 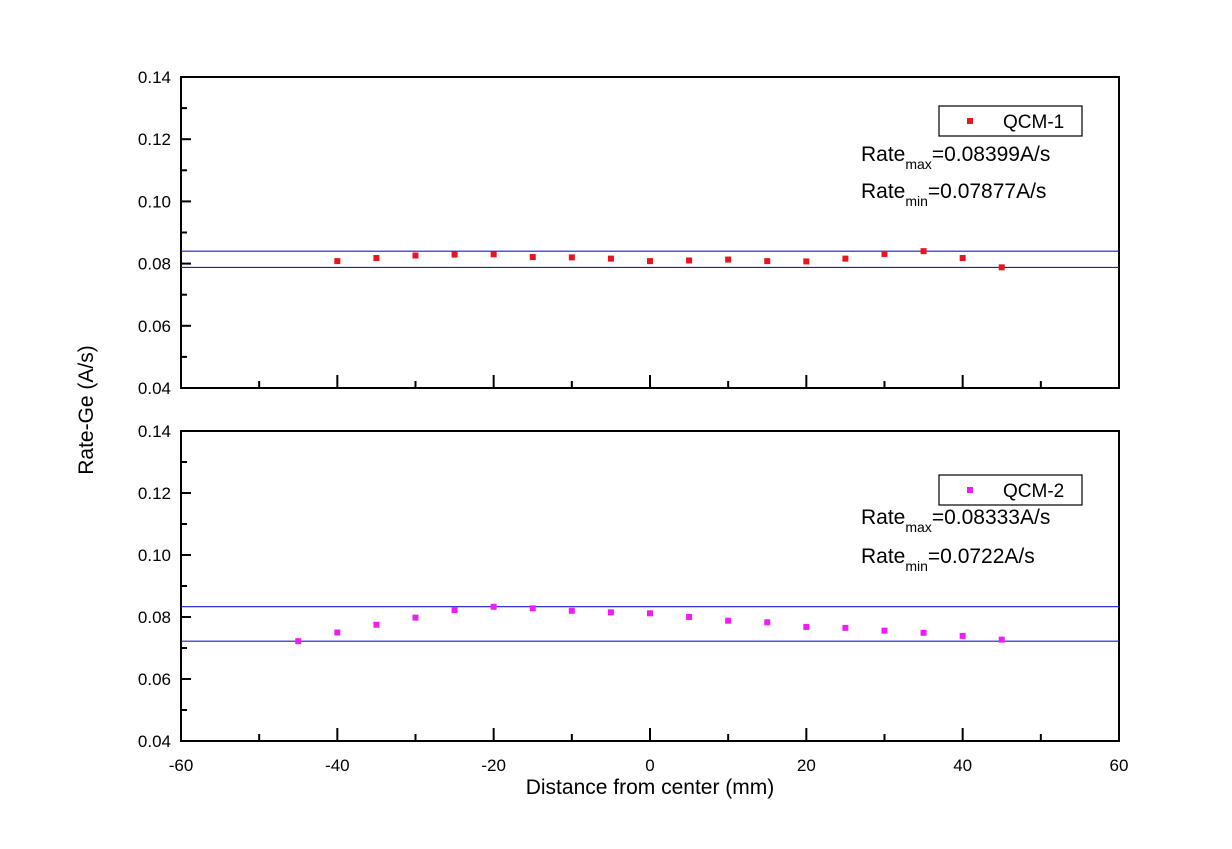 I want to click on x-tick-label: -40, so click(x=337, y=765).